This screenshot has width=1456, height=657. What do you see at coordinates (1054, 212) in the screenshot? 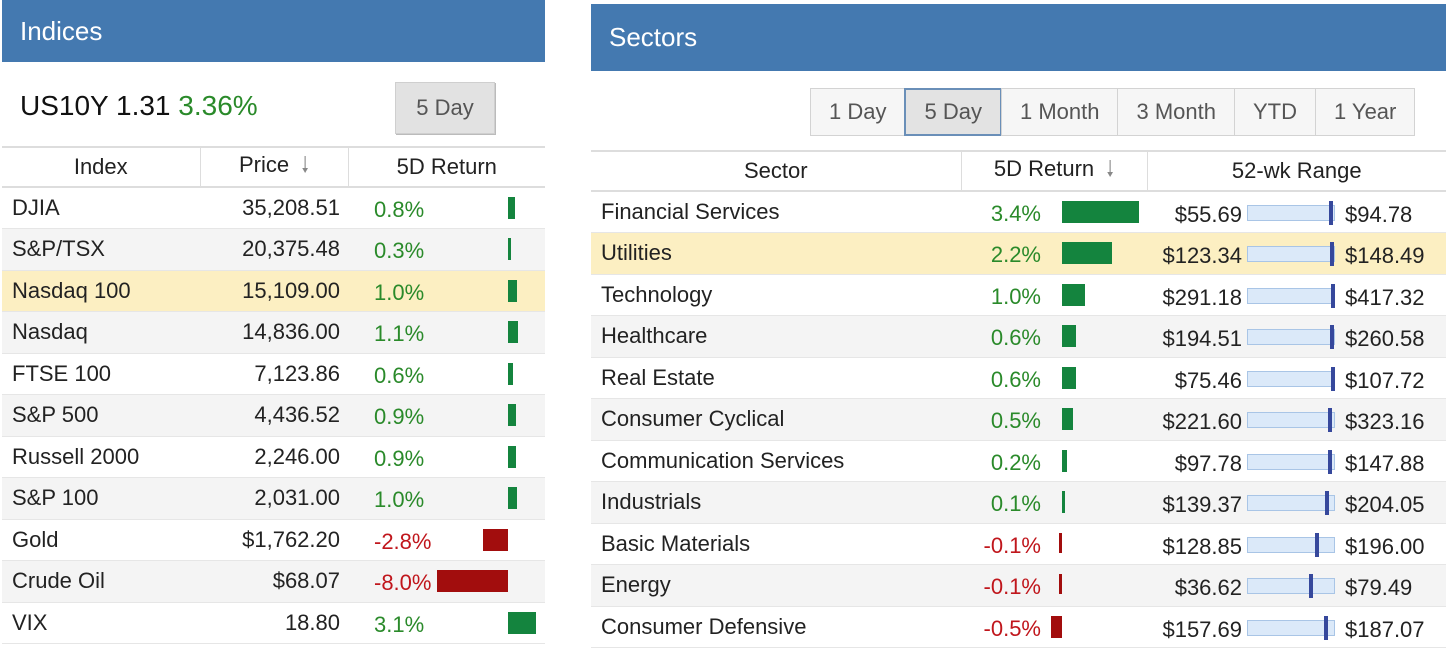
I see `sector-return-cell: 3.4%` at bounding box center [1054, 212].